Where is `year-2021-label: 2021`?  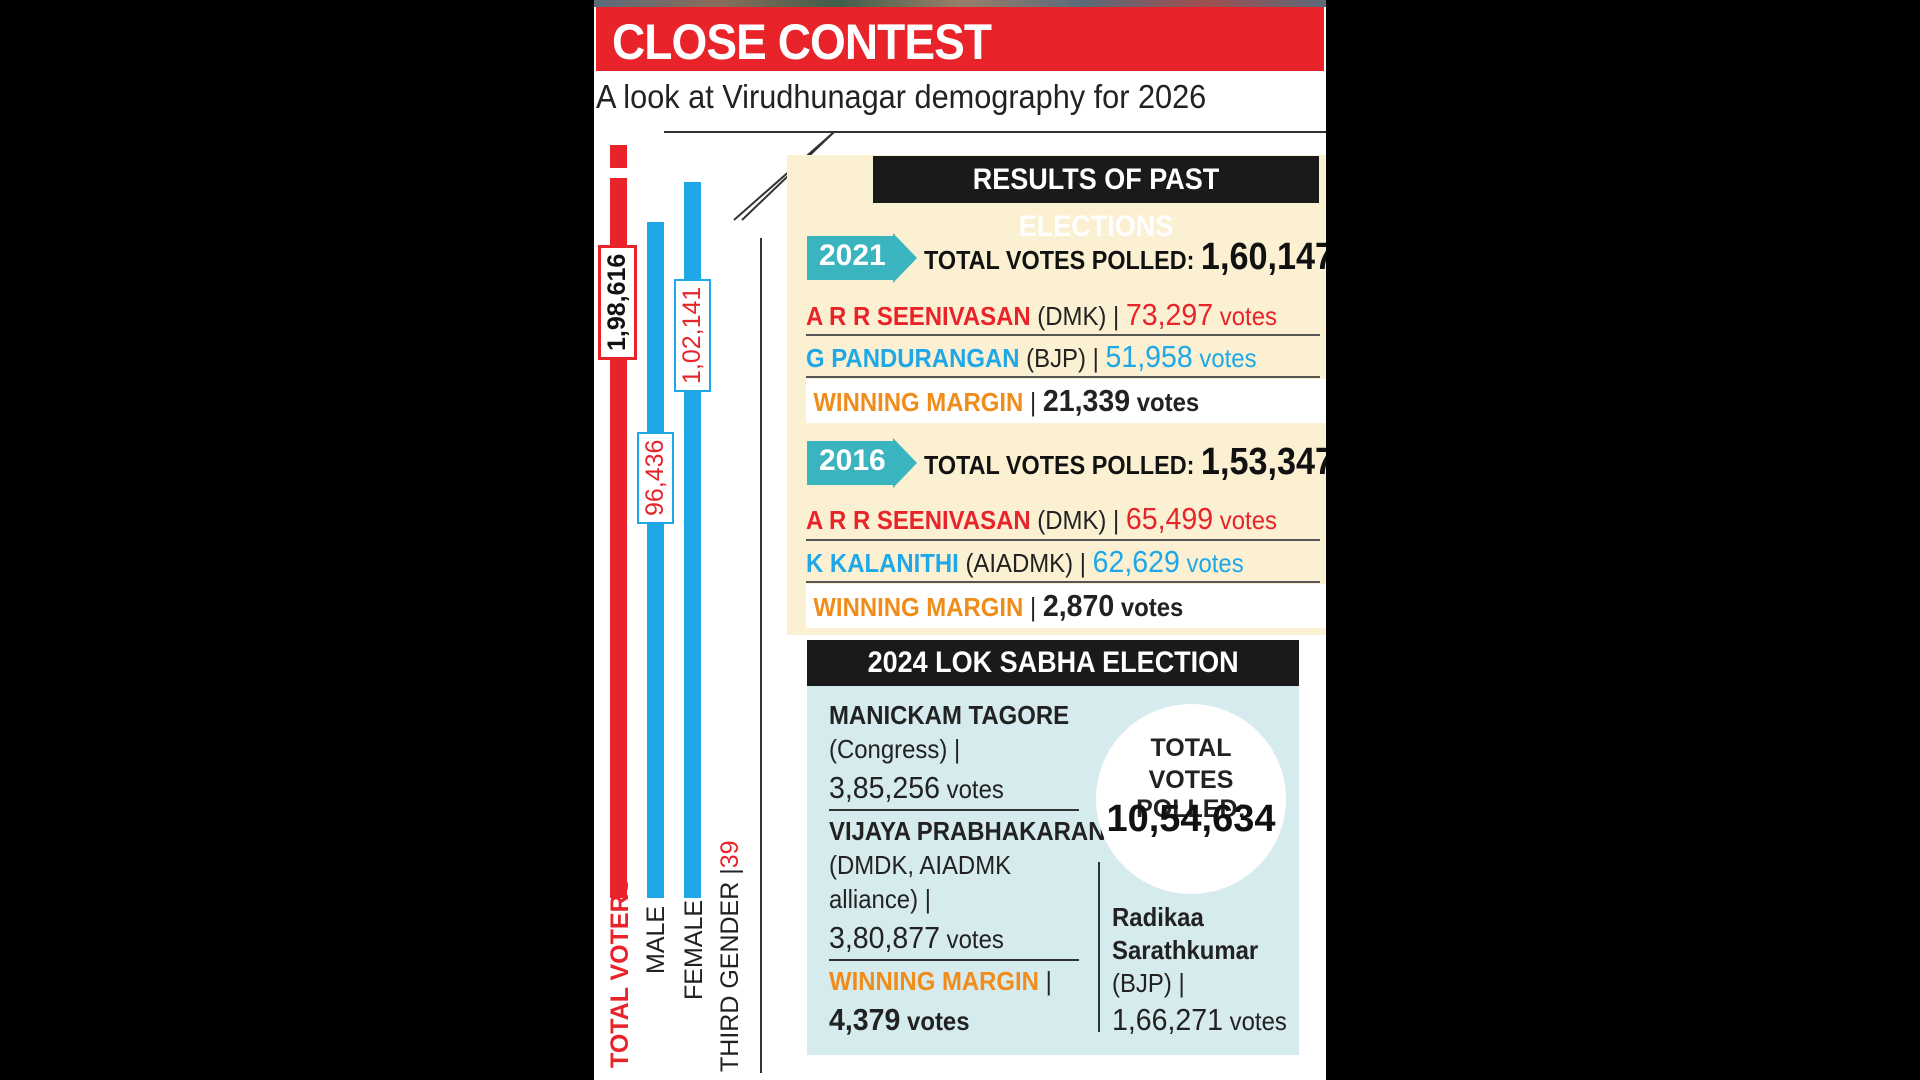 year-2021-label: 2021 is located at coordinates (852, 255).